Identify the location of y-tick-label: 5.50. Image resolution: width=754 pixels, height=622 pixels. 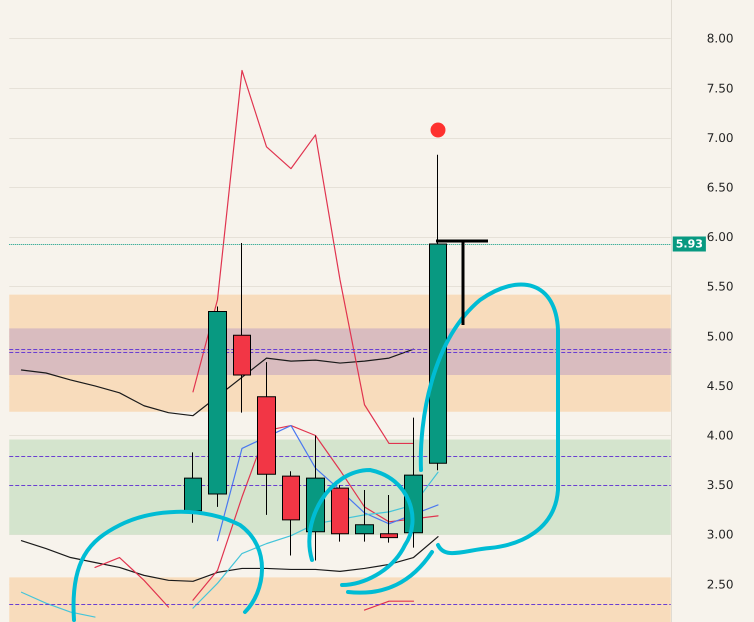
(720, 287).